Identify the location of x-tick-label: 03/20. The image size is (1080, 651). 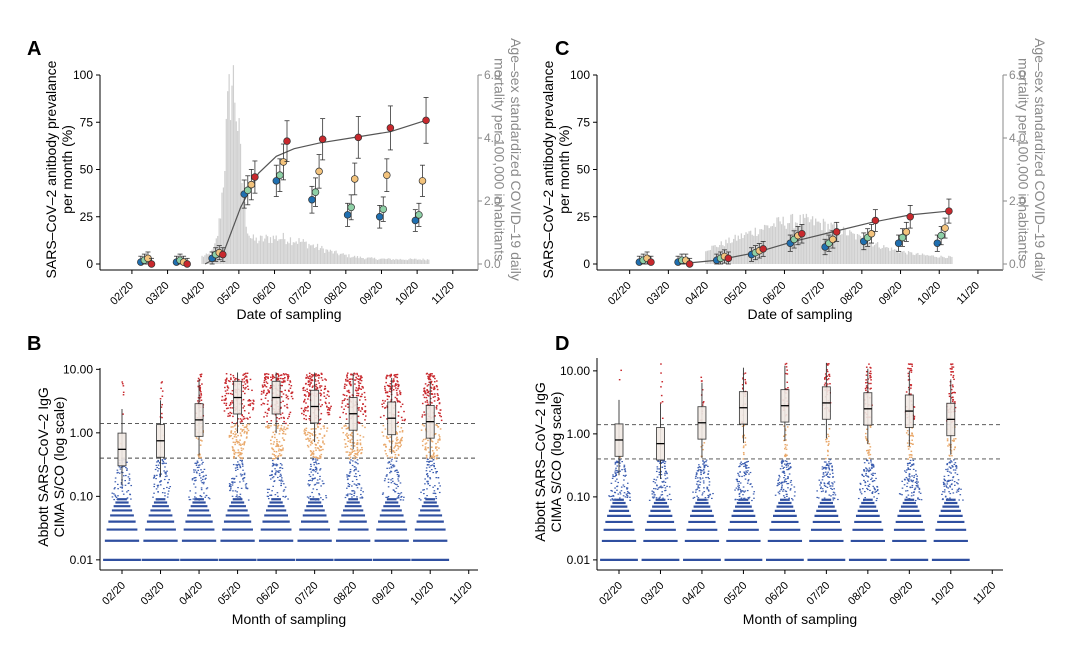
(158, 294).